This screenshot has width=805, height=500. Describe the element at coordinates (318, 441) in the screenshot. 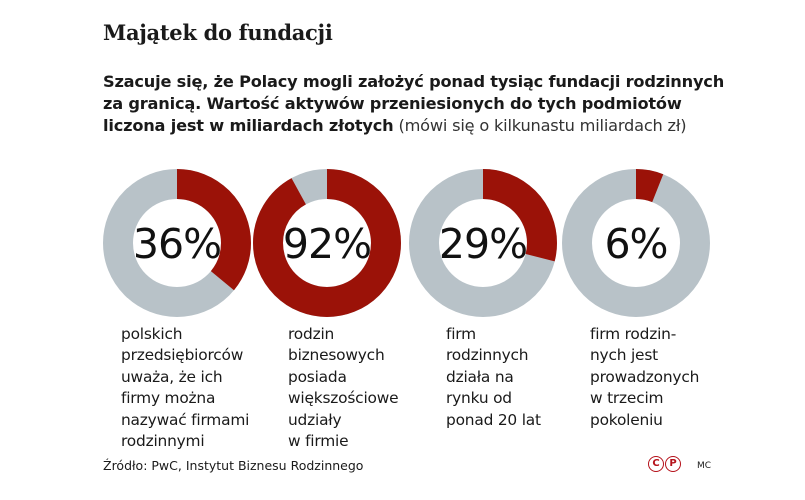

I see `desc-line: w firmie` at that location.